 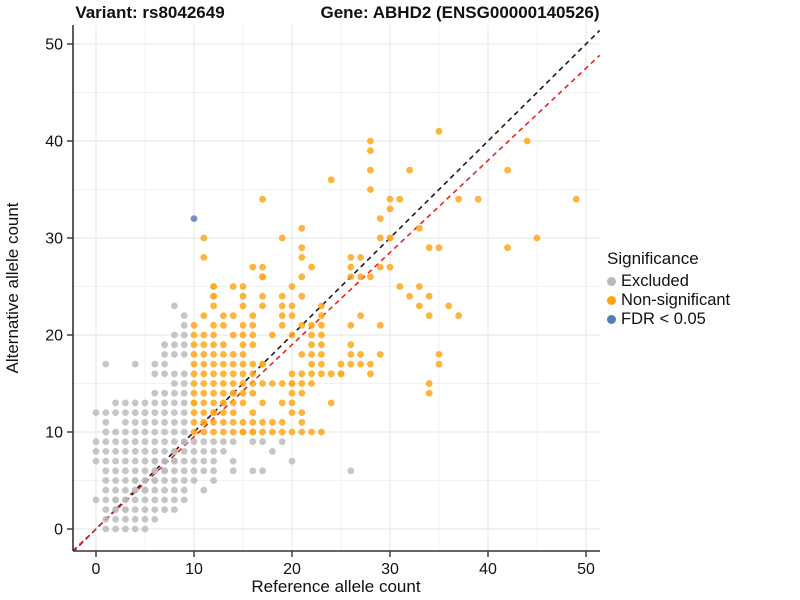 I want to click on legend-title: Significance, so click(x=653, y=258).